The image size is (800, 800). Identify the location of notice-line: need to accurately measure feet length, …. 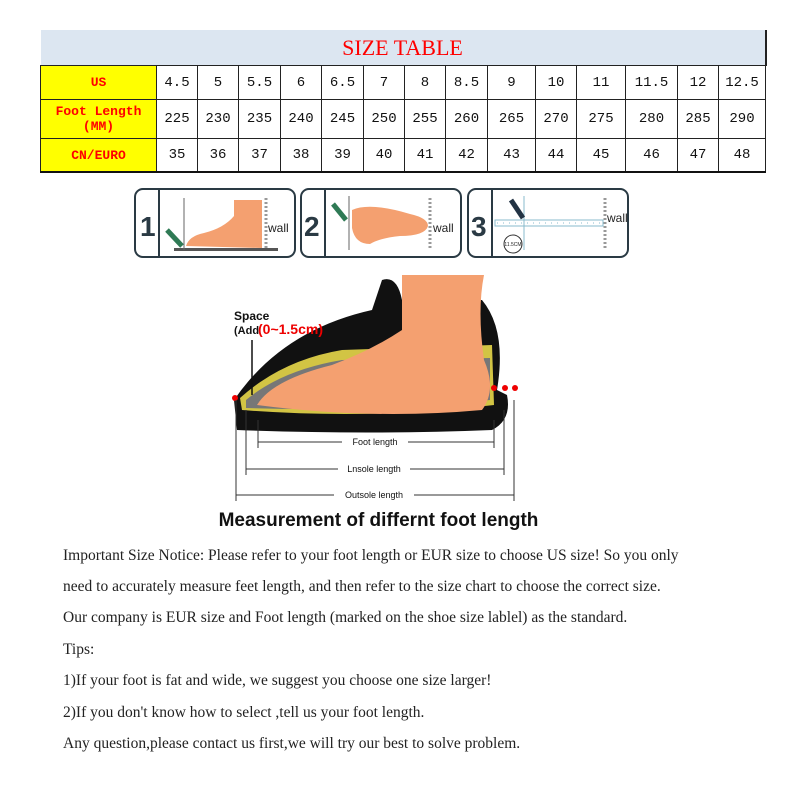
(362, 586).